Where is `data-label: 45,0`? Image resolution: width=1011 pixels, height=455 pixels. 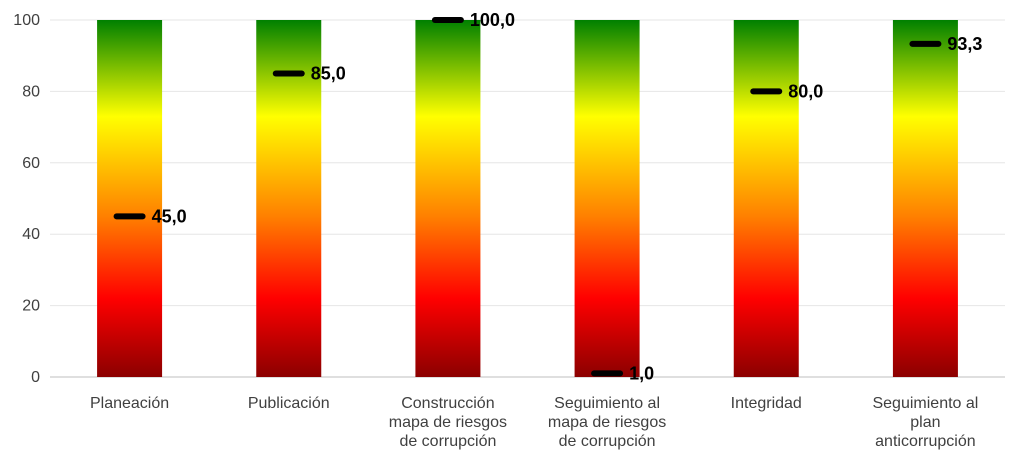 data-label: 45,0 is located at coordinates (169, 216).